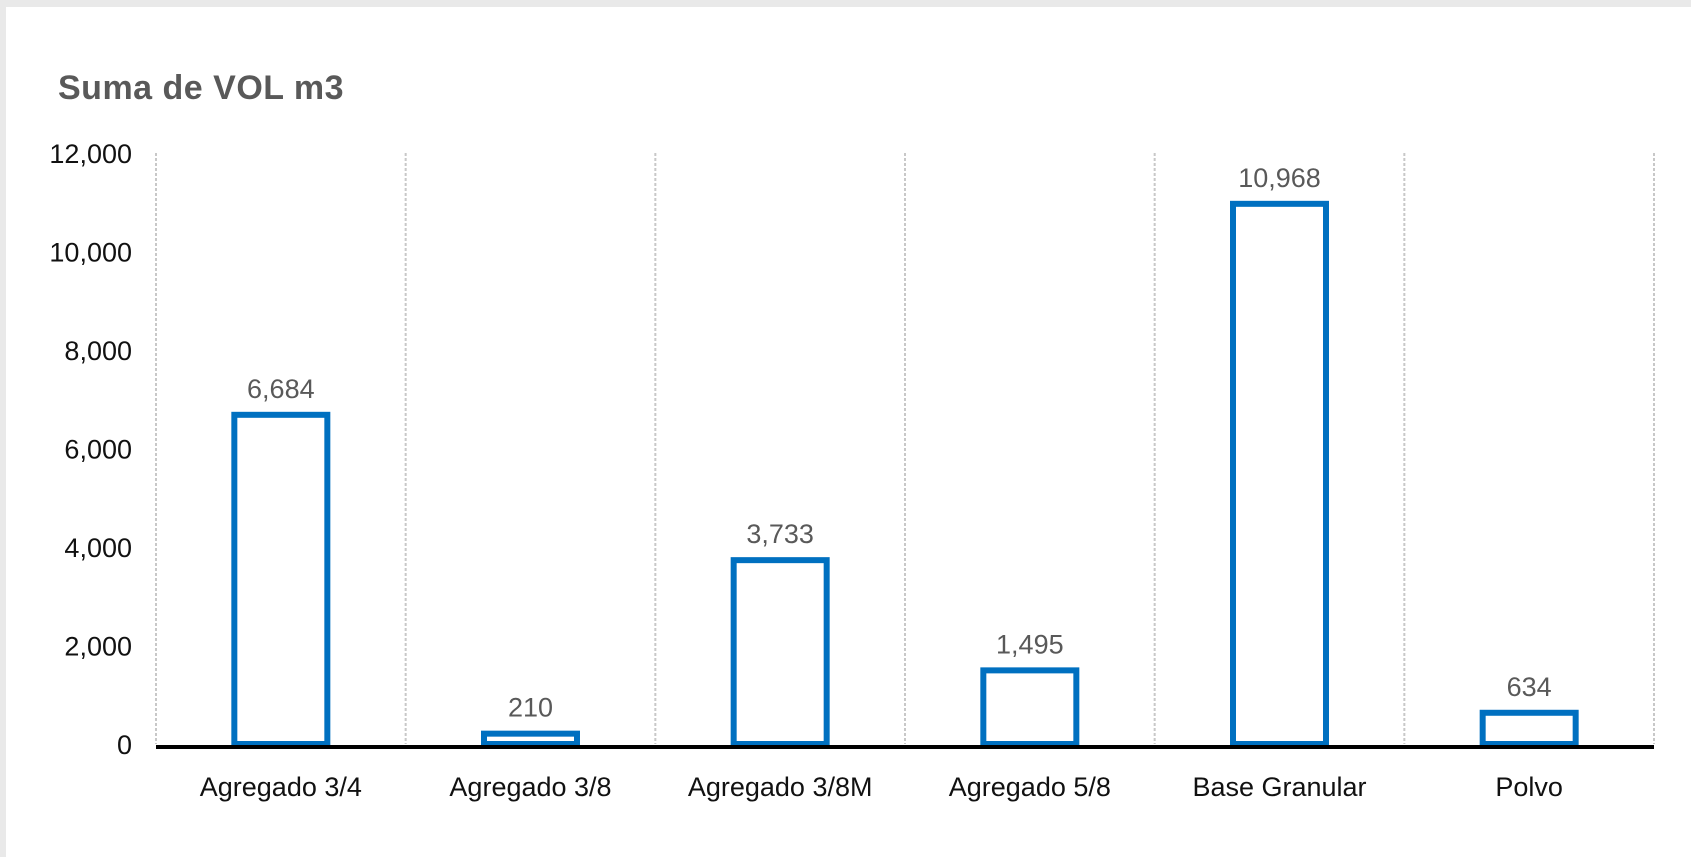 The image size is (1691, 857). Describe the element at coordinates (281, 389) in the screenshot. I see `data-label: 6,684` at that location.